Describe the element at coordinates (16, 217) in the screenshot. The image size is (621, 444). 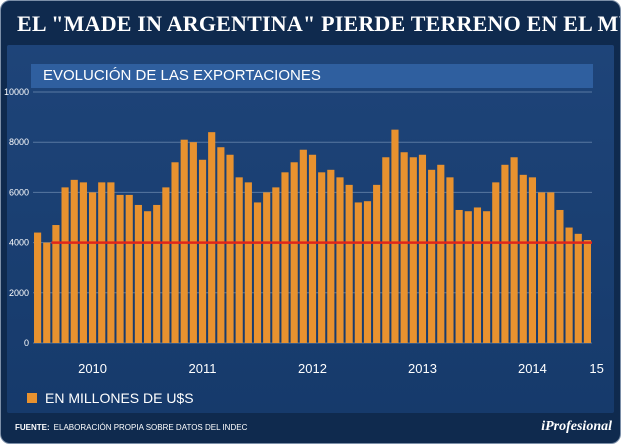
I see `y-tick-labels: 0 2000 4000 6000 8000 10000` at that location.